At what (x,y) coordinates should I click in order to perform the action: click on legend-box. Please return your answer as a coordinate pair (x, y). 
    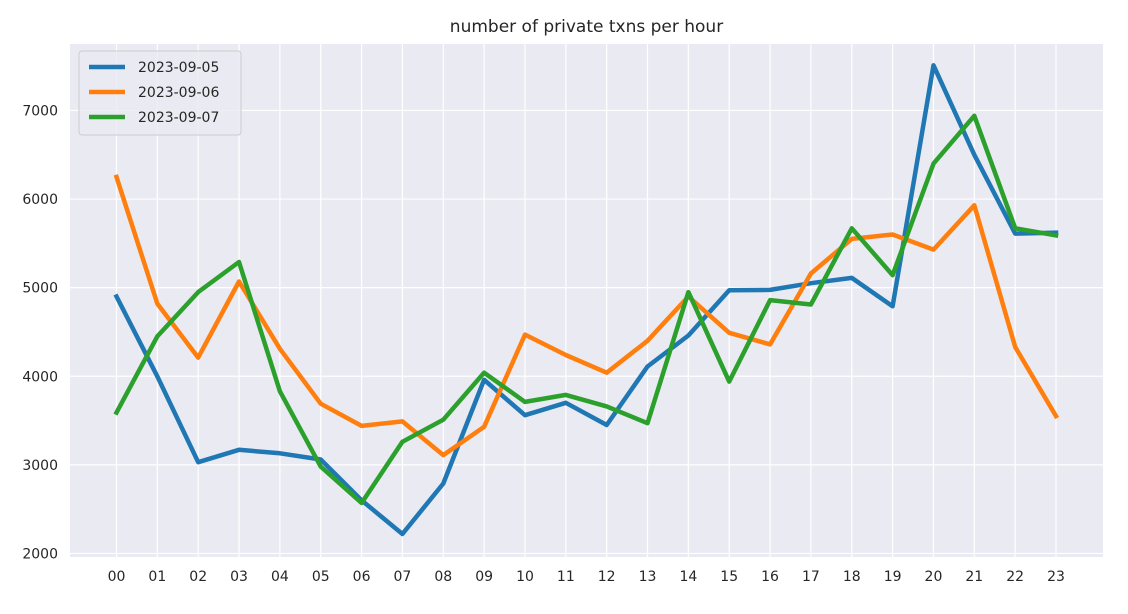
    Looking at the image, I should click on (160, 93).